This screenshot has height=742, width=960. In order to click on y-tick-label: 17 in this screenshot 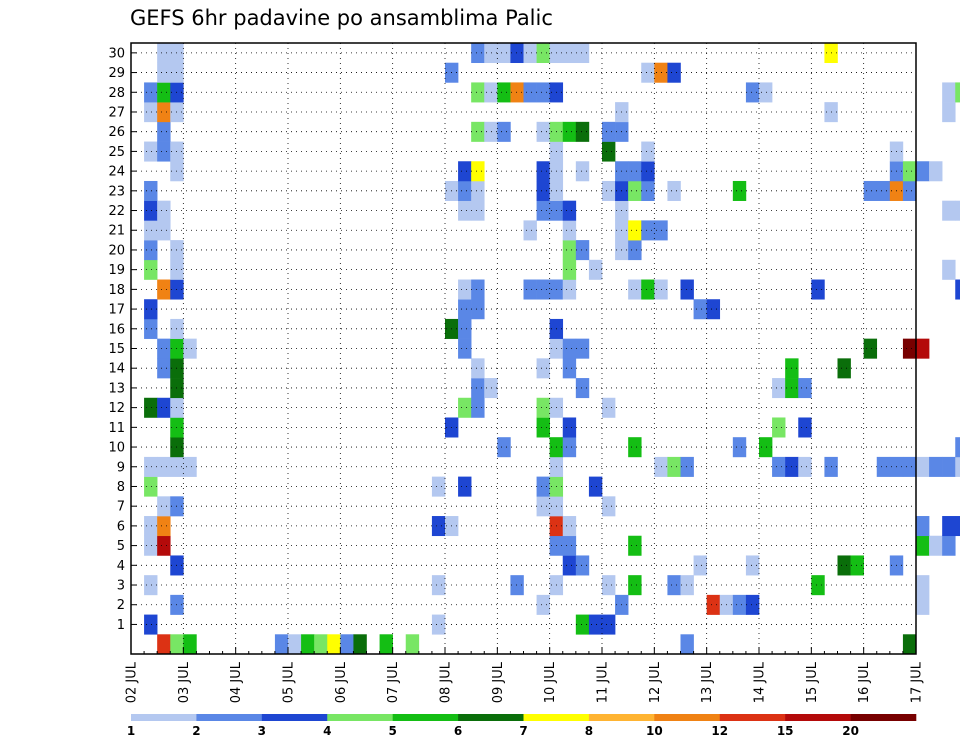, I will do `click(116, 310)`.